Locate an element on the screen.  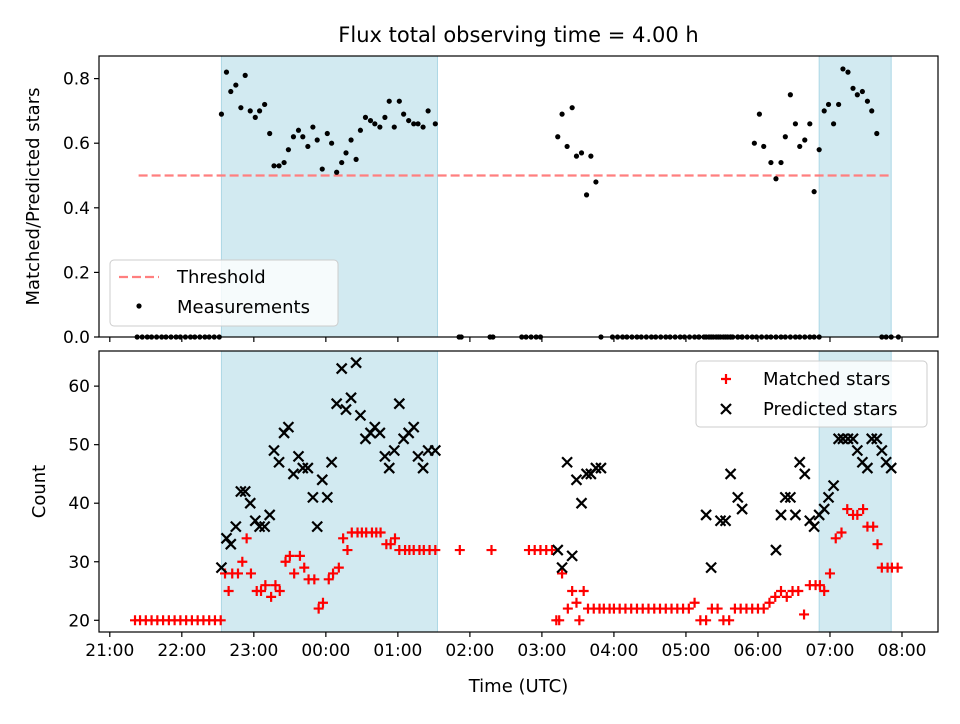
legend-swatch-matched is located at coordinates (726, 379).